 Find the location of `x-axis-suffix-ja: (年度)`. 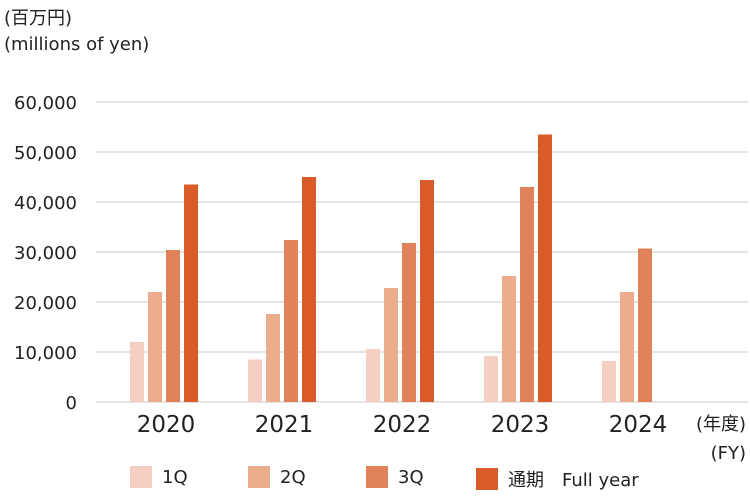

x-axis-suffix-ja: (年度) is located at coordinates (721, 424).